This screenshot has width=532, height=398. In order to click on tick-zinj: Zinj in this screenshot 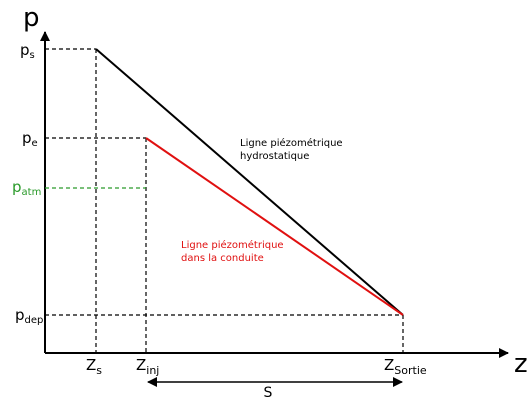, I will do `click(147, 366)`.